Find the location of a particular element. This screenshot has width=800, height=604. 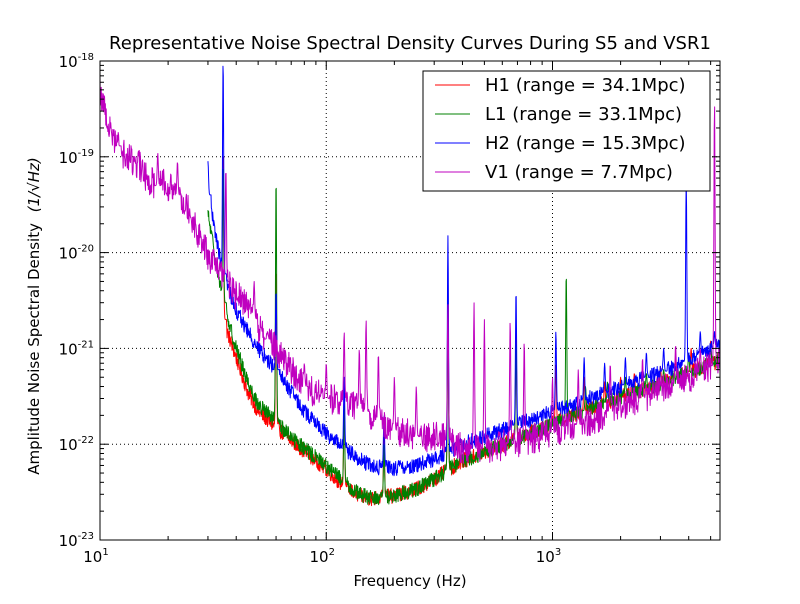

y-tick-label-exponent: -19 is located at coordinates (86, 153).